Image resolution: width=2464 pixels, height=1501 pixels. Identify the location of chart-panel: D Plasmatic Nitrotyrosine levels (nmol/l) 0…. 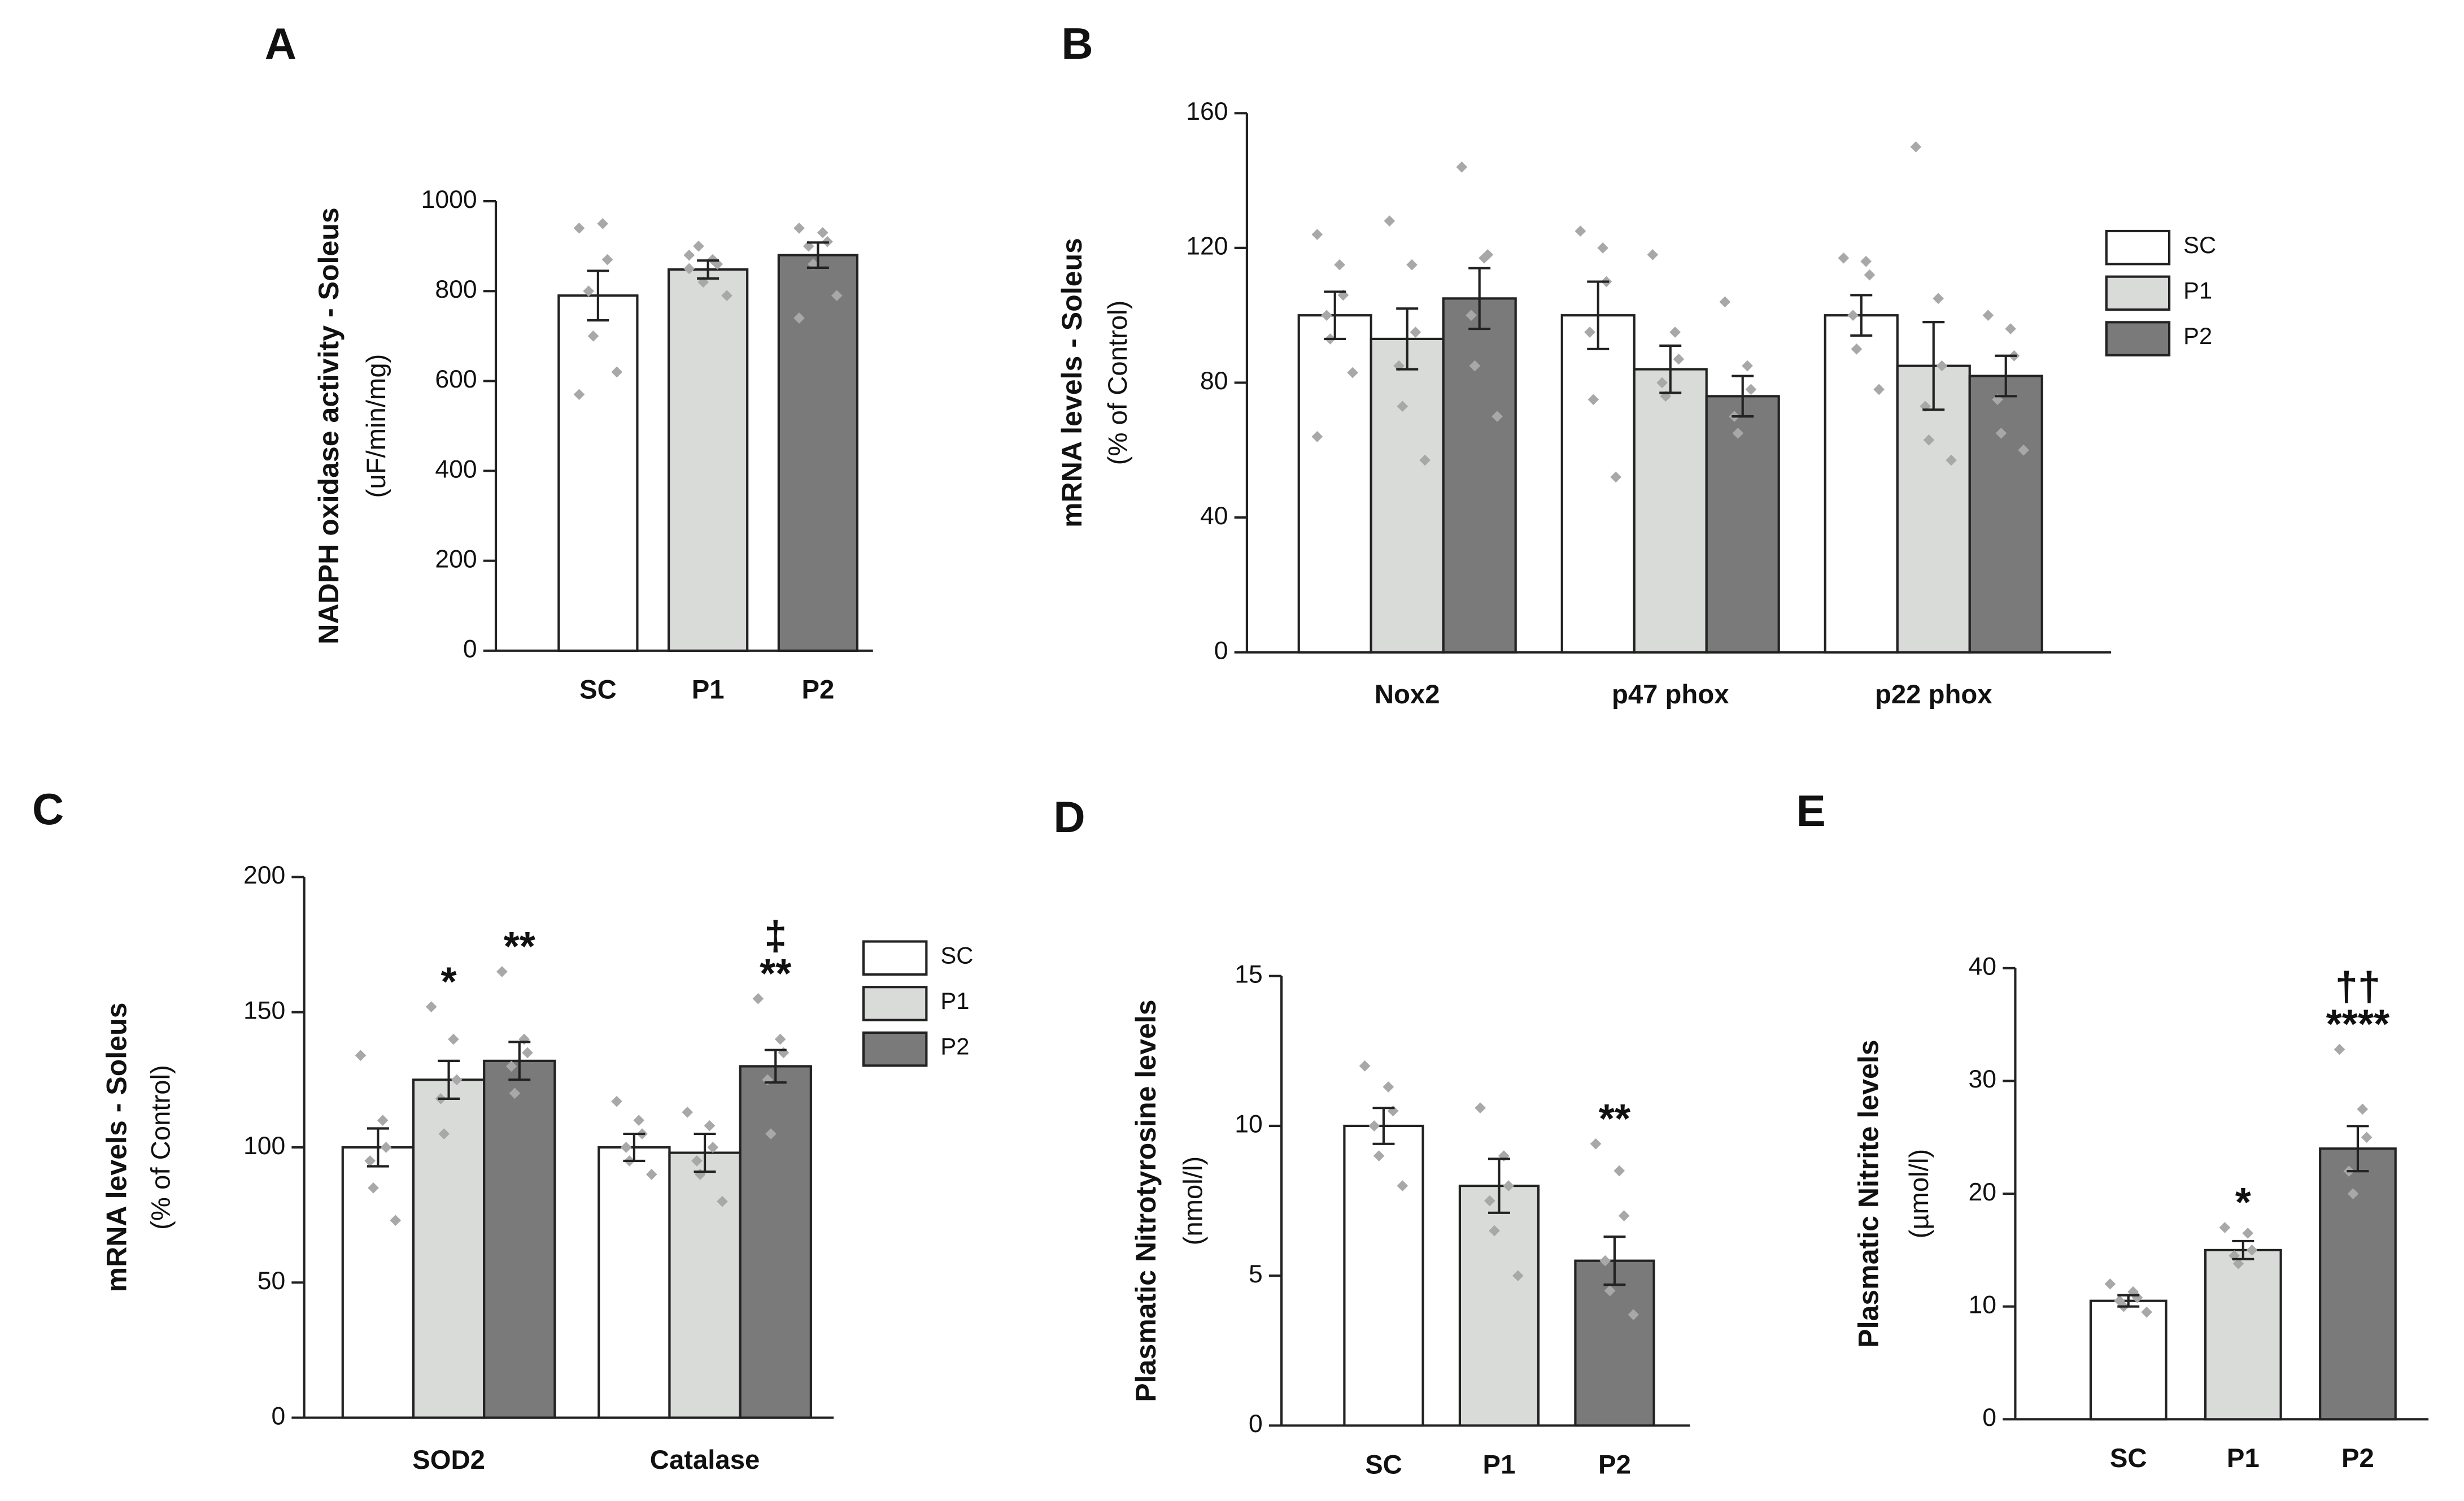
(1371, 1136).